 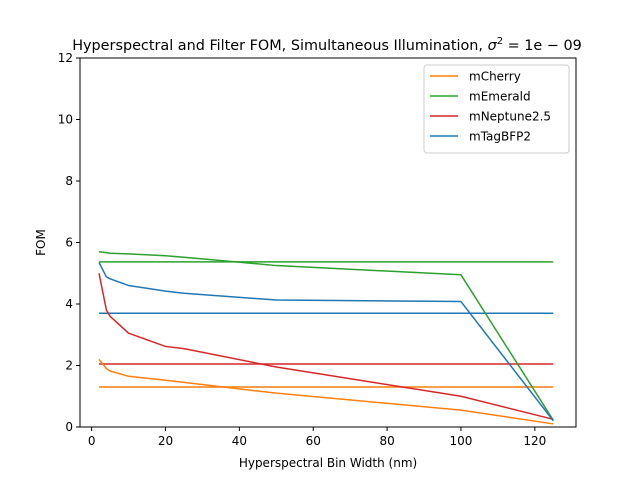 I want to click on legend-label: mNeptune2.5, so click(x=510, y=117).